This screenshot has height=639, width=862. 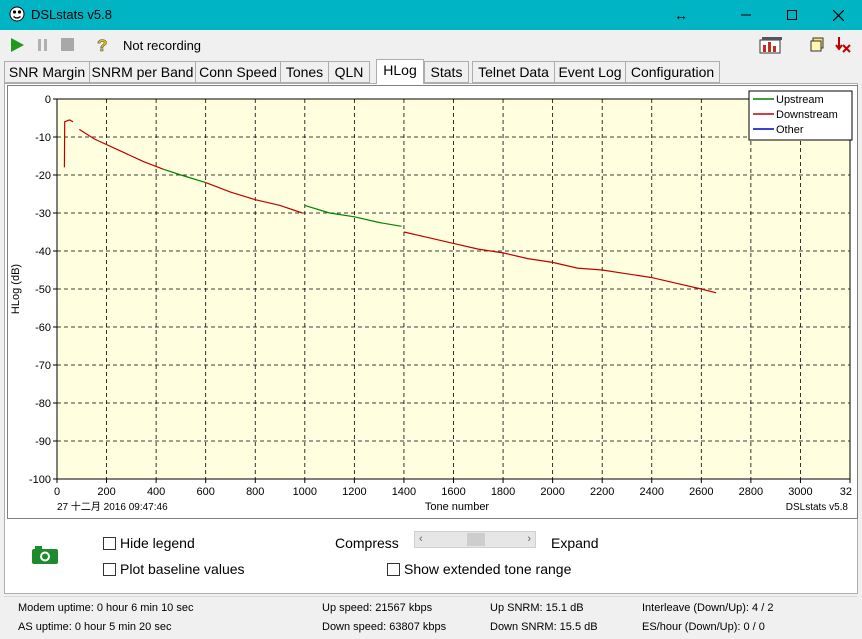 What do you see at coordinates (305, 492) in the screenshot?
I see `x-tick-label: 1000` at bounding box center [305, 492].